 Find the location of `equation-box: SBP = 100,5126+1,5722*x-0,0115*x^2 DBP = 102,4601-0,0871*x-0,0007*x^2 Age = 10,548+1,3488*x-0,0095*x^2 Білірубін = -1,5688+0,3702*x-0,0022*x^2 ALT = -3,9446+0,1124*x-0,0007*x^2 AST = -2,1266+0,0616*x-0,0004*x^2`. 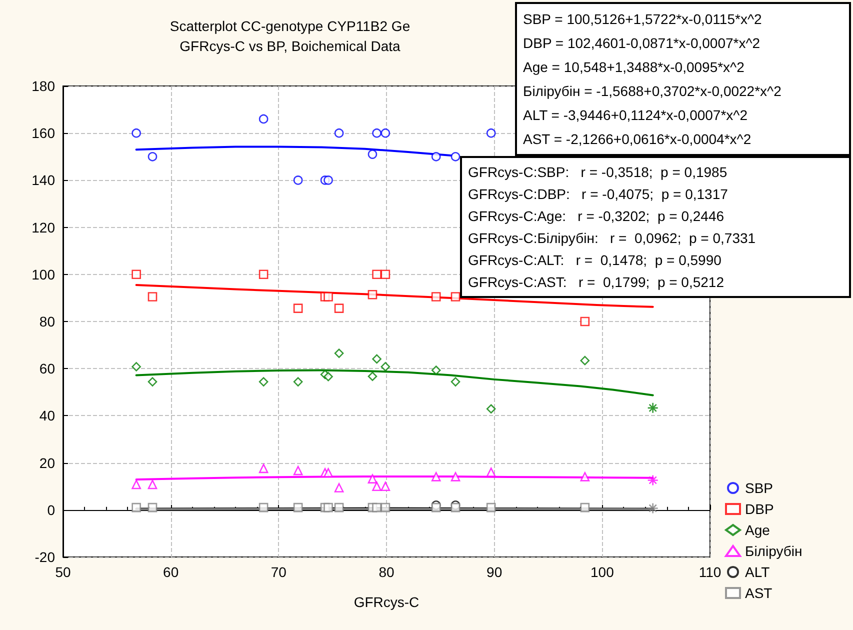

equation-box: SBP = 100,5126+1,5722*x-0,0115*x^2 DBP = 102,4601-0,0871*x-0,0007*x^2 Age = 10,548+1,3488*x-0,0095*x^2 Білірубін = -1,5688+0,3702*x-0,0022*x^2 ALT = -3,9446+0,1124*x-0,0007*x^2 AST = -2,1266+0,0616*x-0,0004*x^2 is located at coordinates (683, 79).